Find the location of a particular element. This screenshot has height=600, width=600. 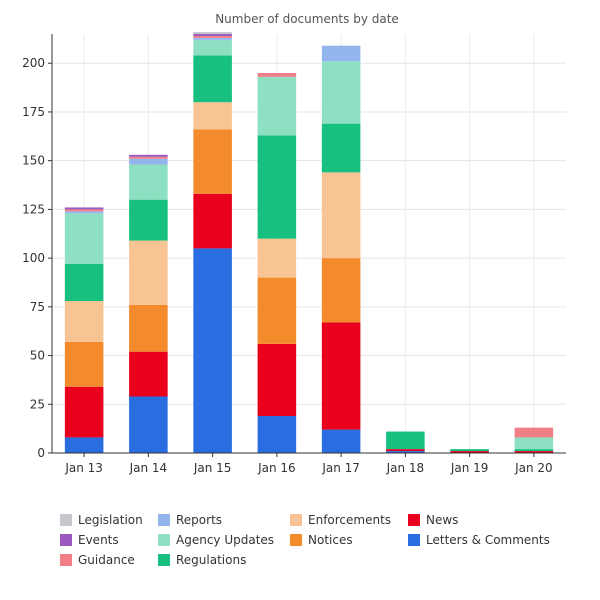

legend-item: Regulations is located at coordinates (224, 560).